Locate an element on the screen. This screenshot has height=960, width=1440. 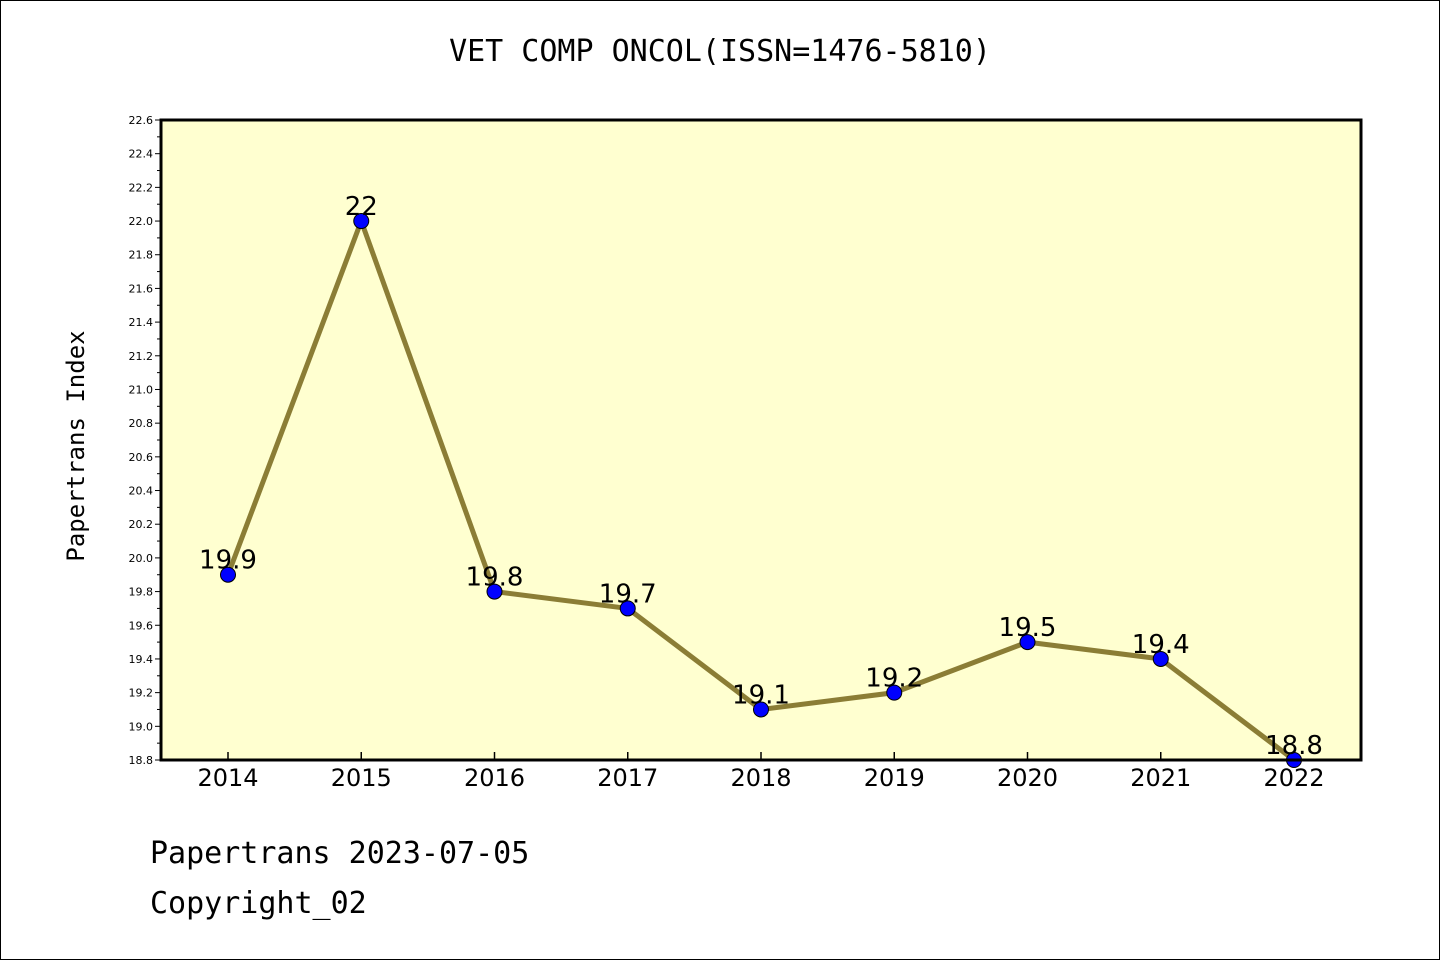
data-point-label: 22 is located at coordinates (361, 207).